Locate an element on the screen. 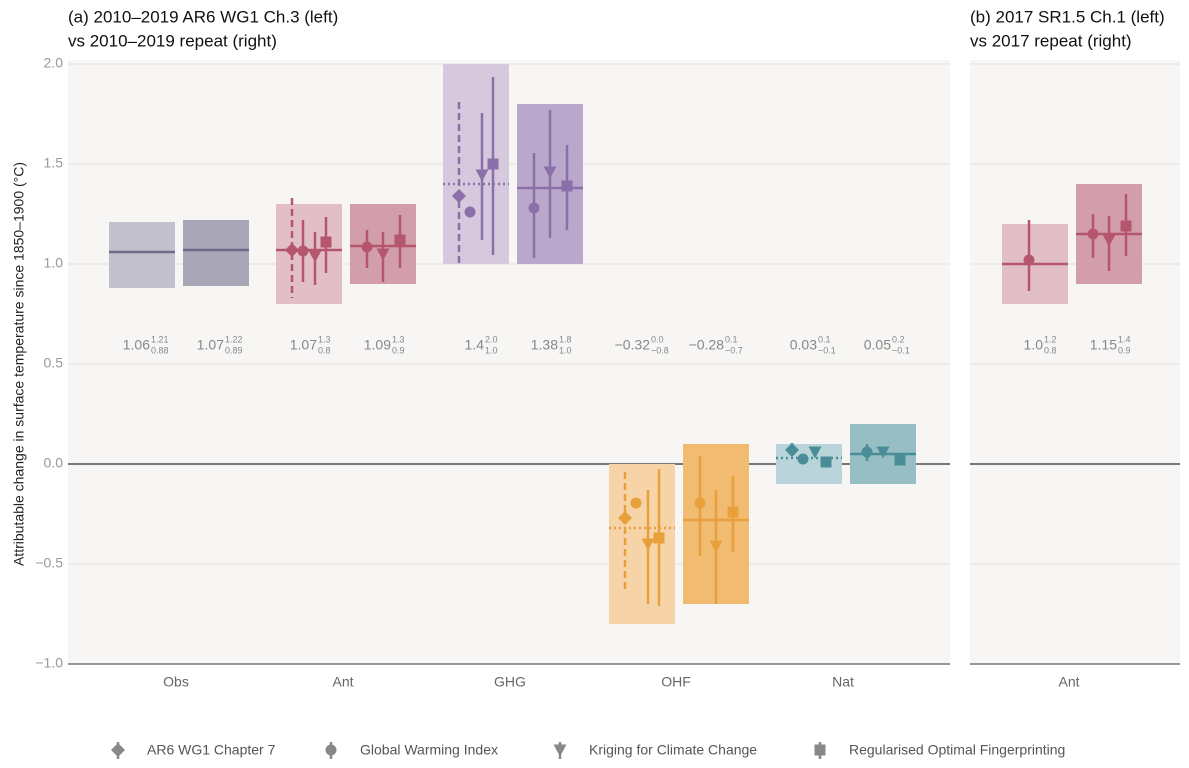  x-tick-label: Obs is located at coordinates (176, 682).